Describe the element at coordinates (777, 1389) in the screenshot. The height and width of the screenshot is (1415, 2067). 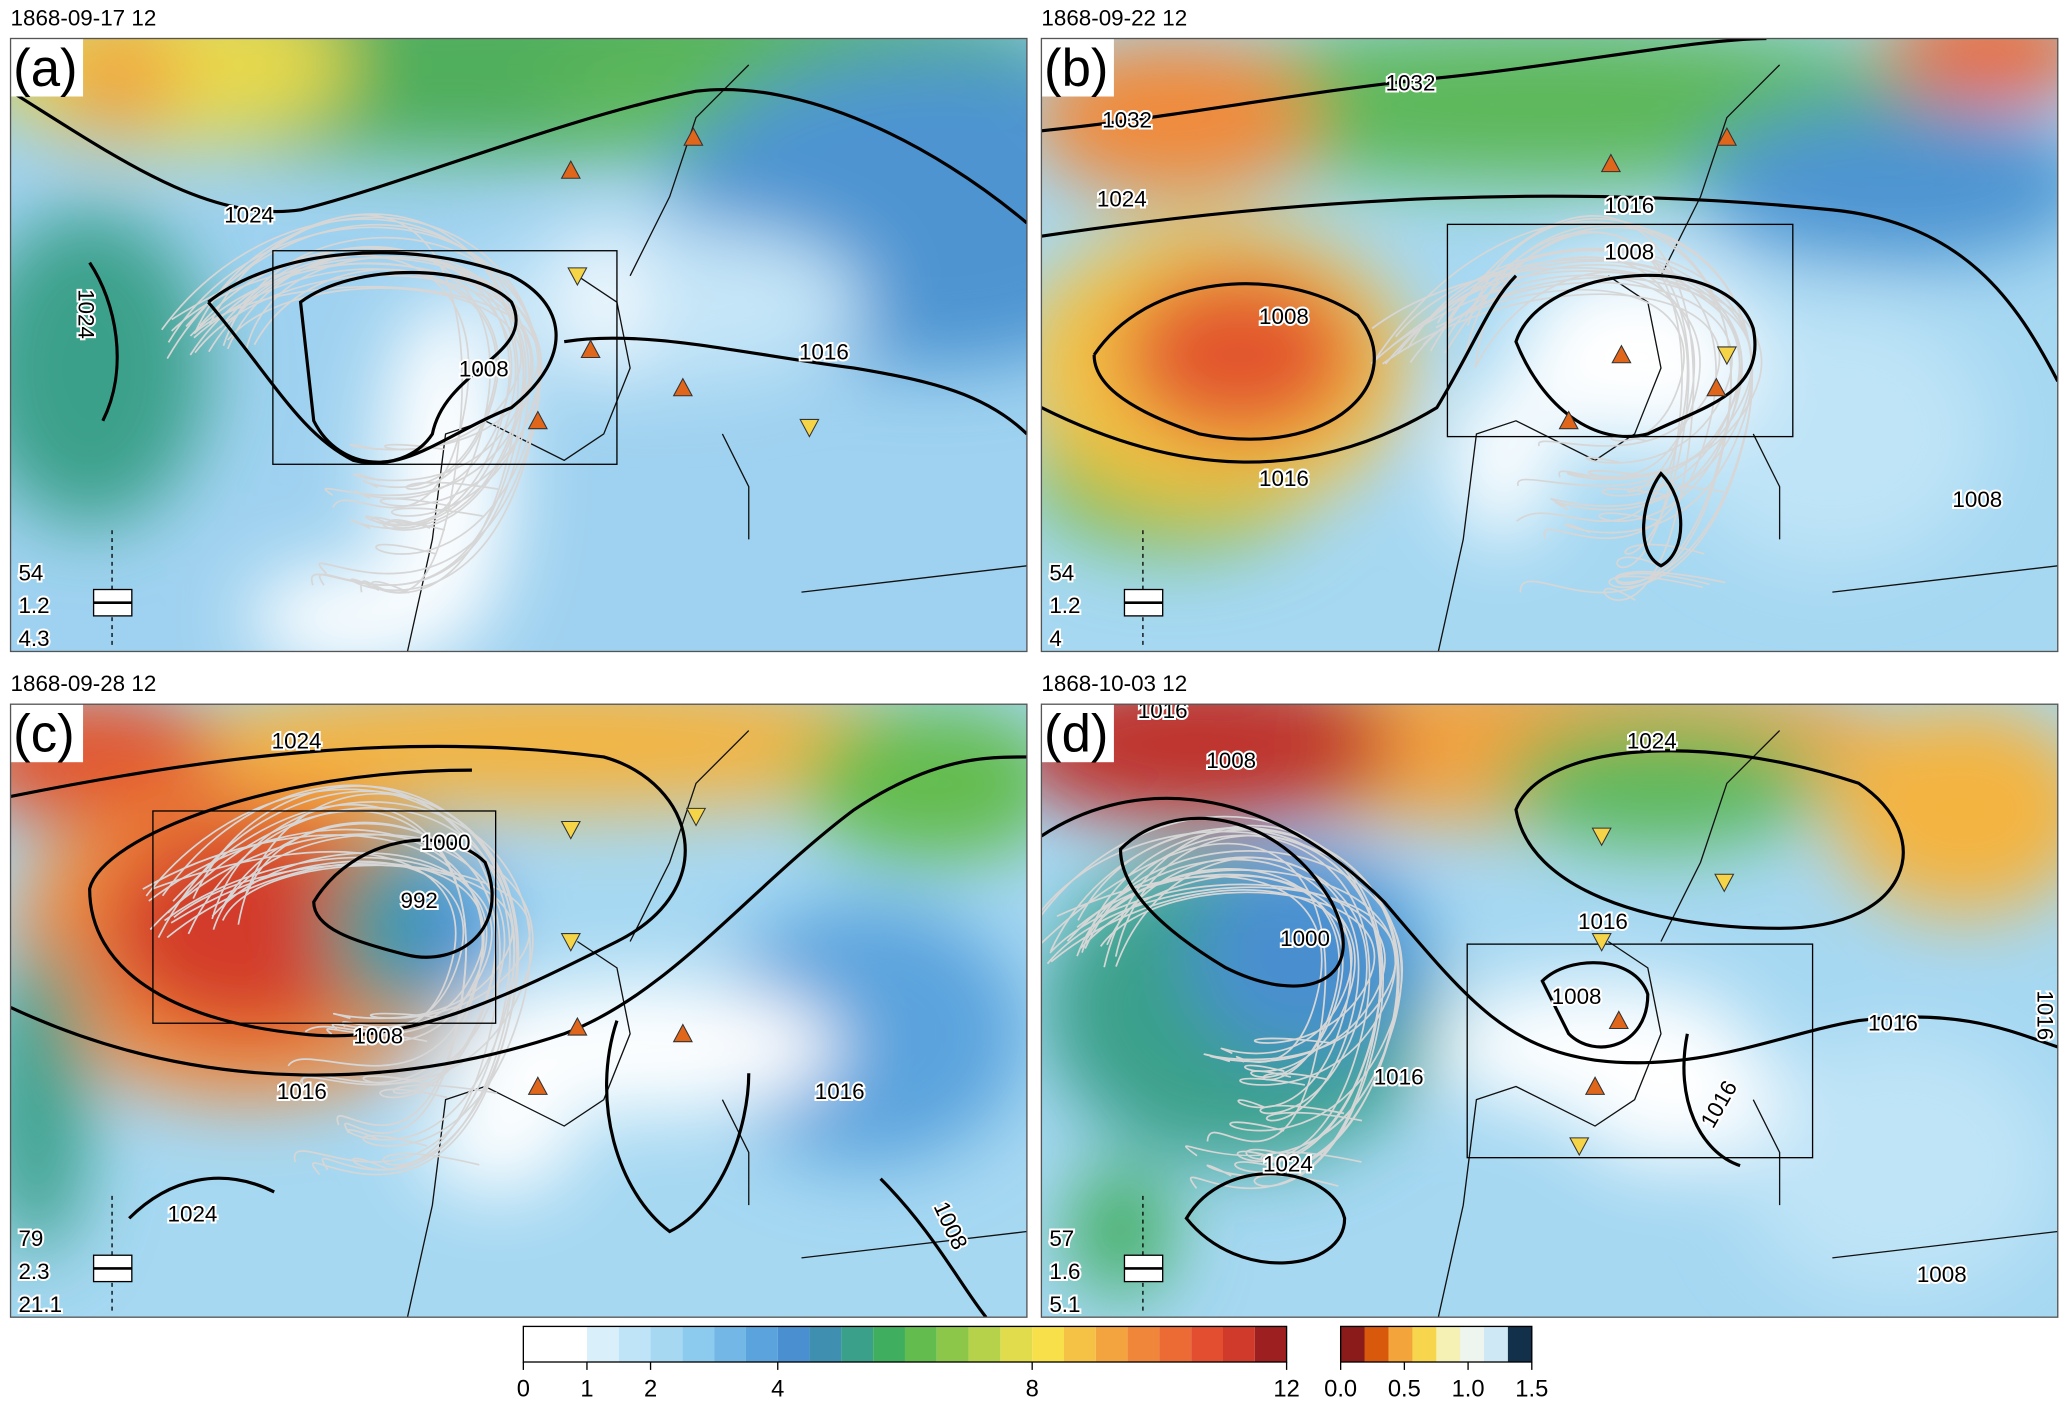
I see `colorbar-tick-label: 4` at that location.